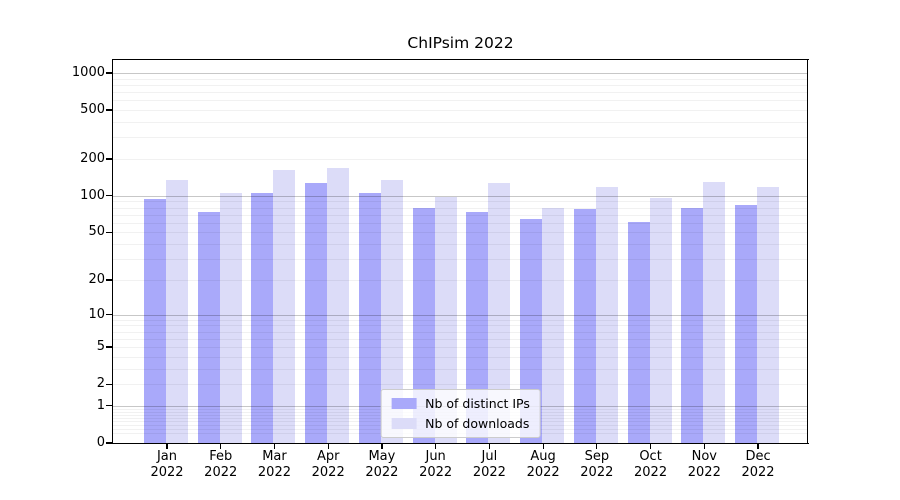 The width and height of the screenshot is (900, 500). Describe the element at coordinates (606, 315) in the screenshot. I see `bar-downloads-sep` at that location.